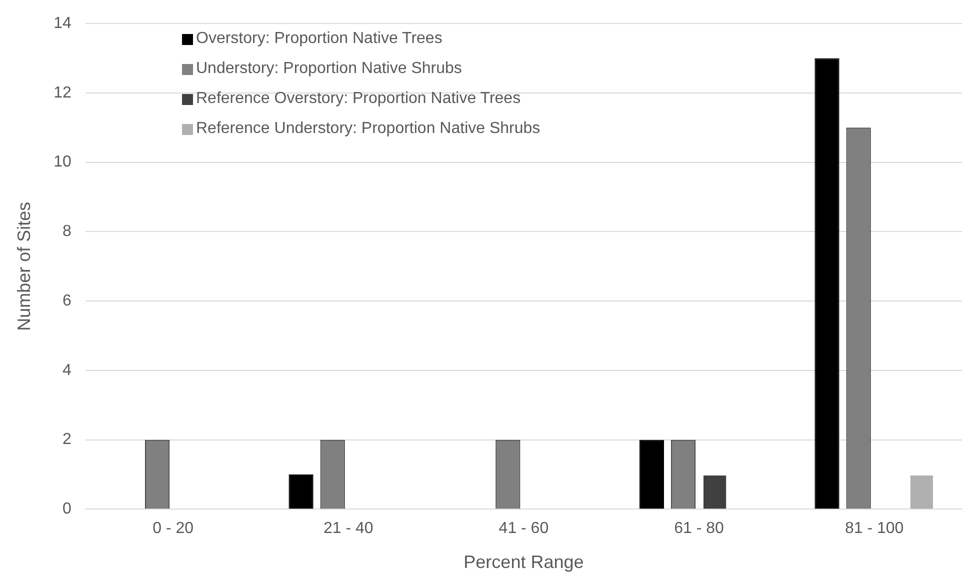 This screenshot has height=583, width=977. What do you see at coordinates (329, 69) in the screenshot?
I see `legend-label: Understory: Proportion Native Shrubs` at bounding box center [329, 69].